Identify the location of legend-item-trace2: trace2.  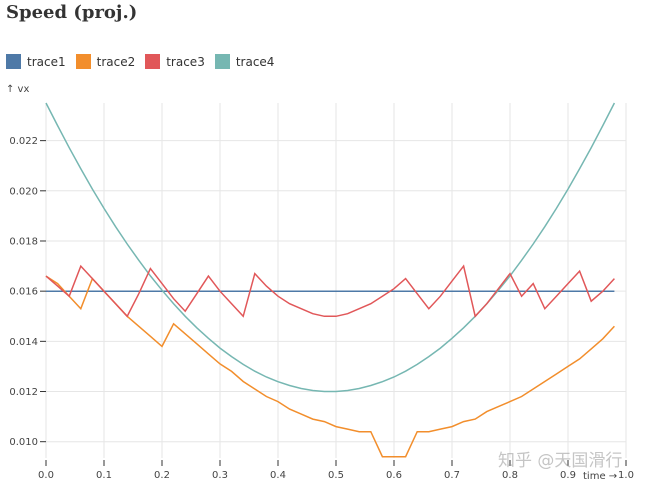
(105, 61).